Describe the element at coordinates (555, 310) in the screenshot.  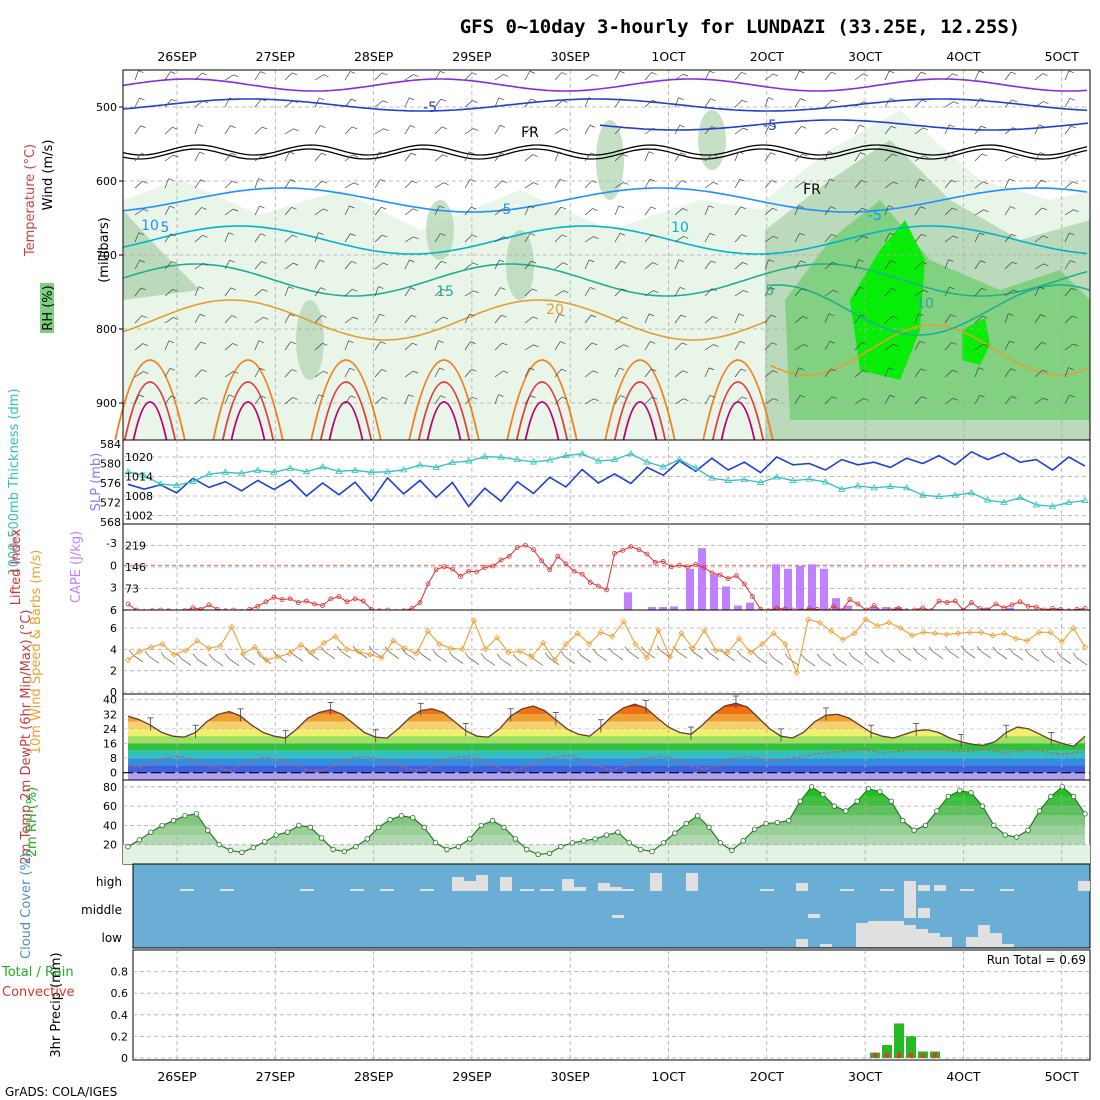
I see `contour-label: 20` at that location.